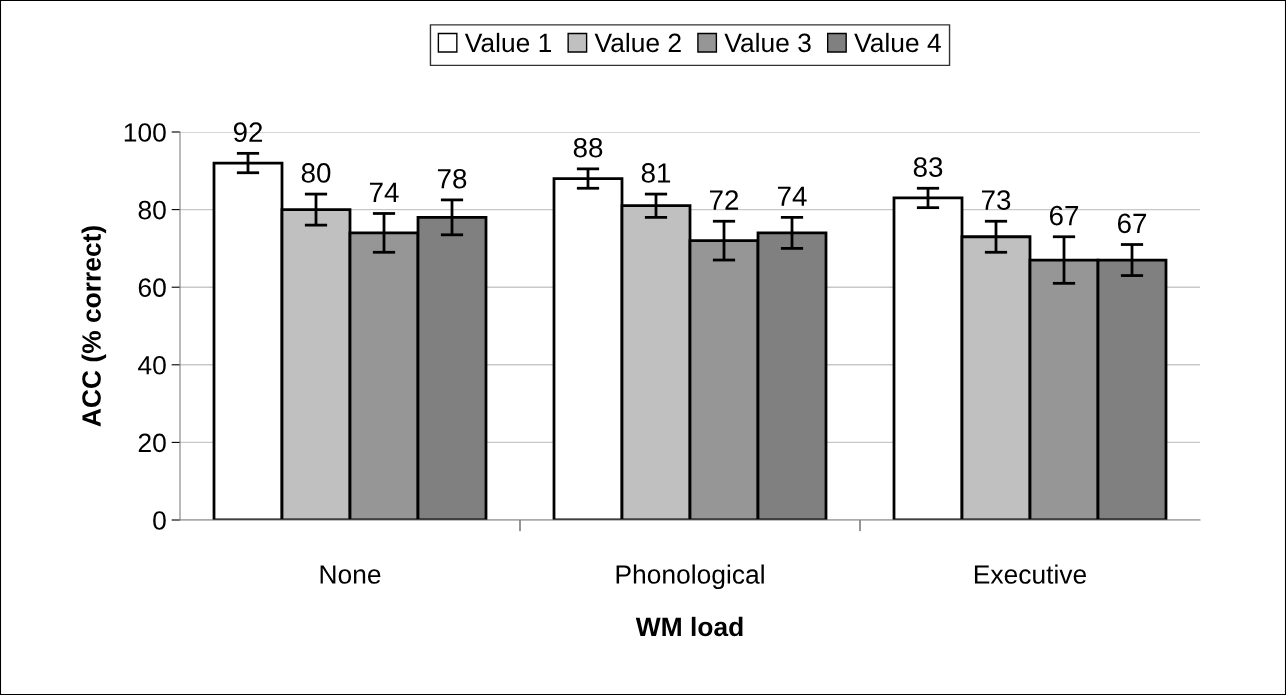 This screenshot has width=1286, height=695. What do you see at coordinates (1030, 574) in the screenshot?
I see `x-tick-label: Executive` at bounding box center [1030, 574].